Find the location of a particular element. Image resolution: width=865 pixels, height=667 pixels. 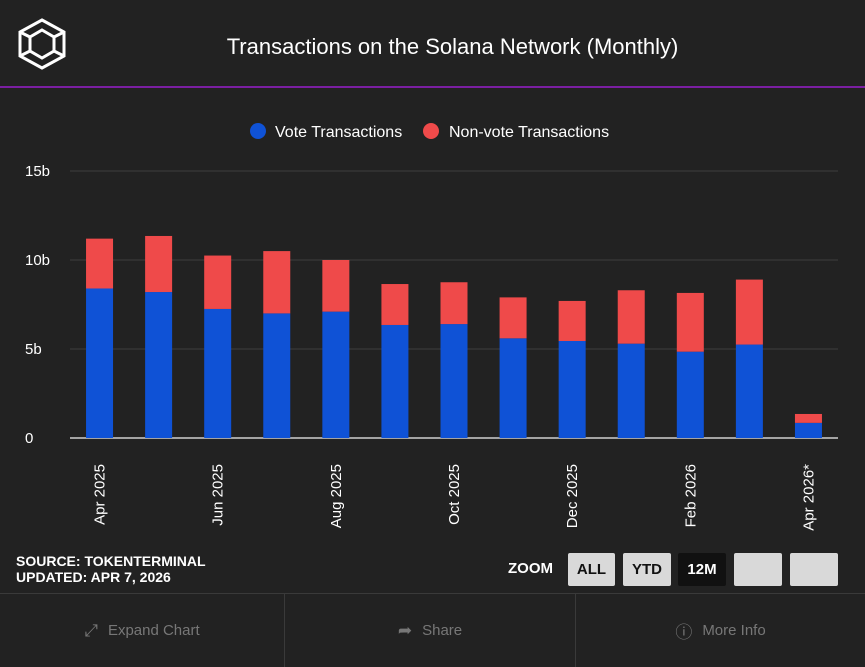

y-tick-label: 0 is located at coordinates (29, 438).